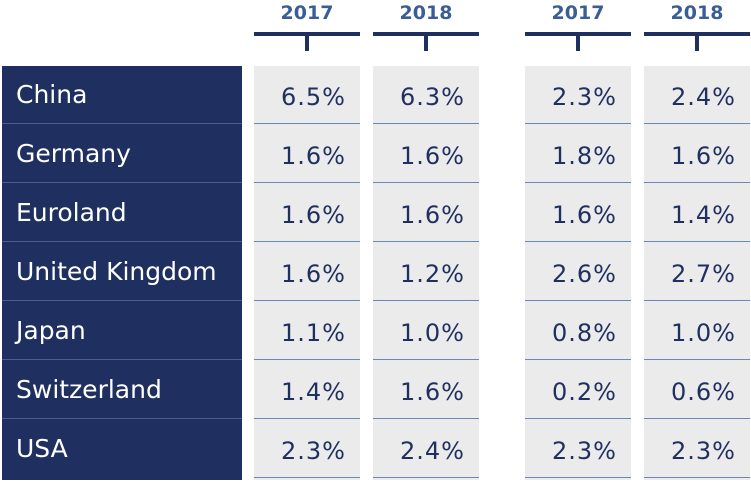  Describe the element at coordinates (122, 331) in the screenshot. I see `country-label: Japan` at that location.